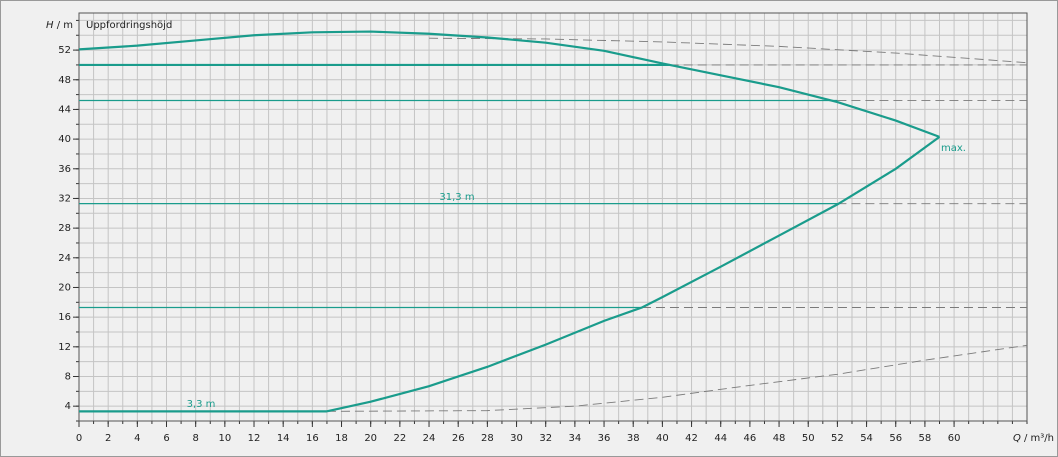 The width and height of the screenshot is (1058, 457). I want to click on x-tick-label: 54, so click(866, 438).